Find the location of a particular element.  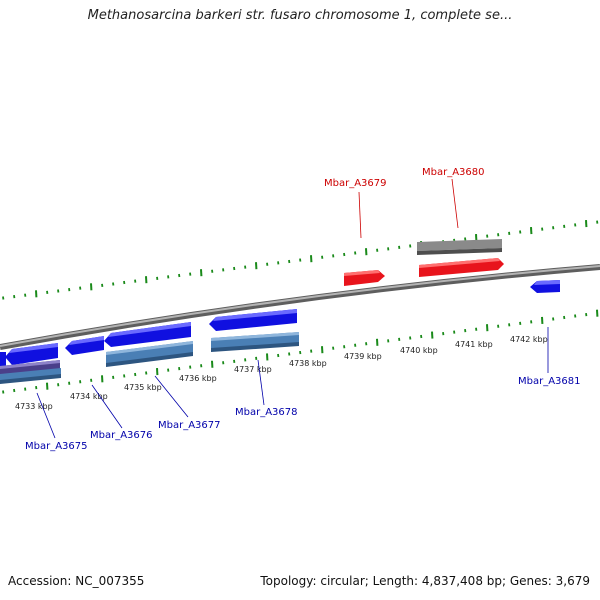

kbp-label-4736: 4736 kbp is located at coordinates (198, 378).